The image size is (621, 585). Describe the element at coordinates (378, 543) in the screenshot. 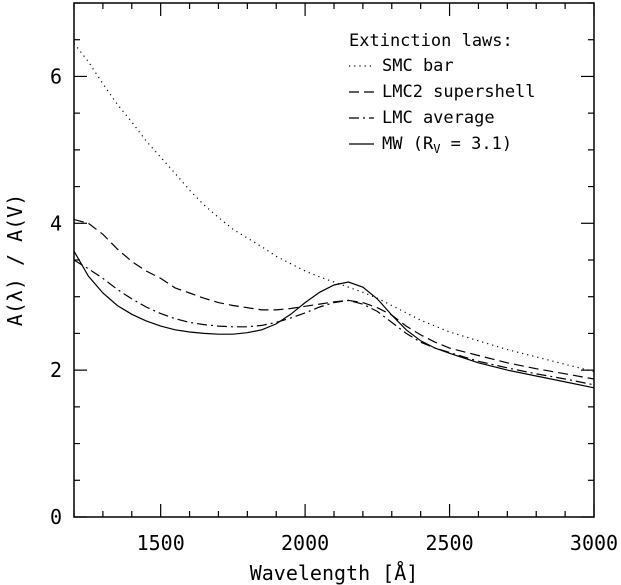

I see `x-tick-labels: 1500 2000 2500 3000` at that location.